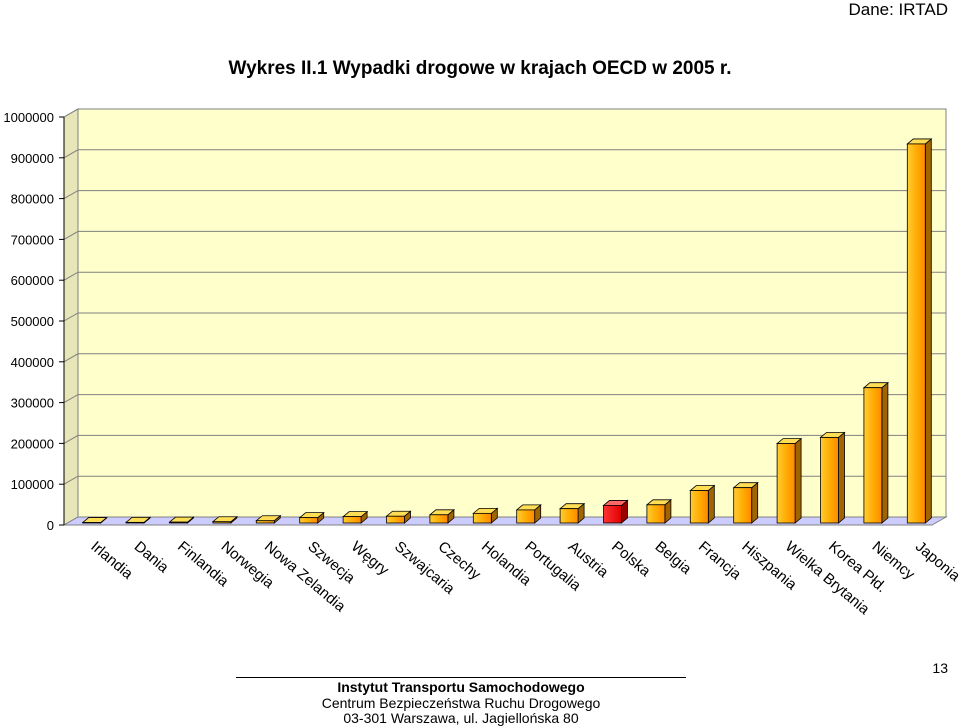  I want to click on footer-divider, so click(461, 677).